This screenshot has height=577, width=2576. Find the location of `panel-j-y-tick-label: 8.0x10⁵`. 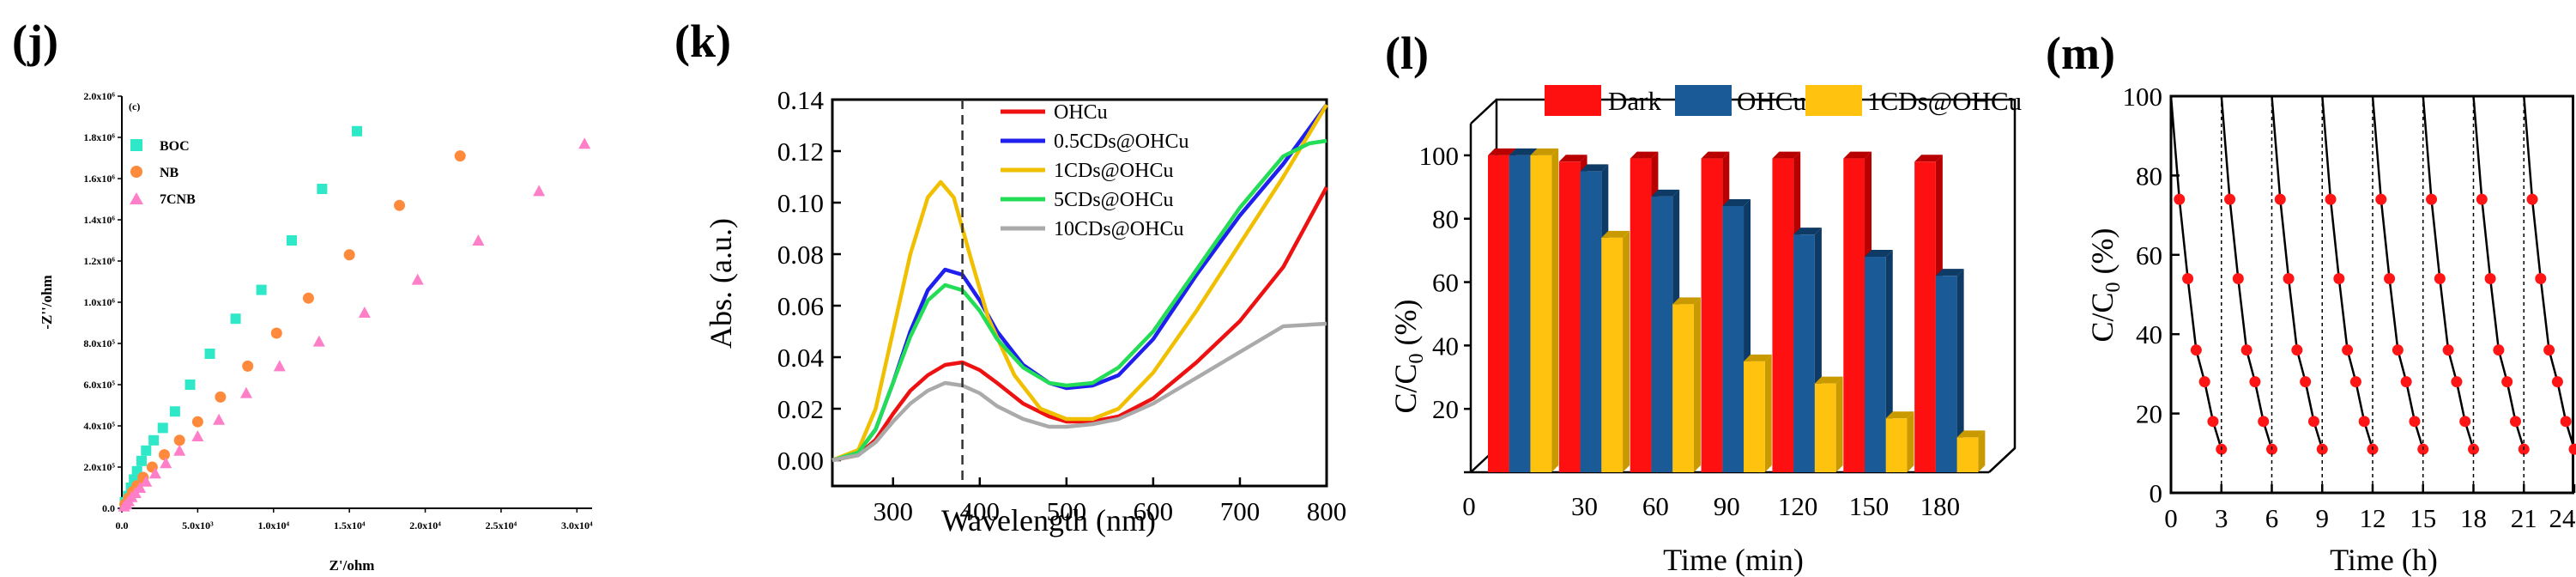

panel-j-y-tick-label: 8.0x10⁵ is located at coordinates (99, 343).